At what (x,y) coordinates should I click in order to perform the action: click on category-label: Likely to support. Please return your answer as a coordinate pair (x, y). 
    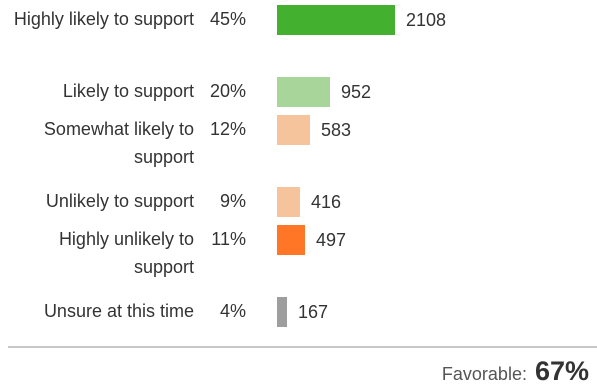
    Looking at the image, I should click on (128, 91).